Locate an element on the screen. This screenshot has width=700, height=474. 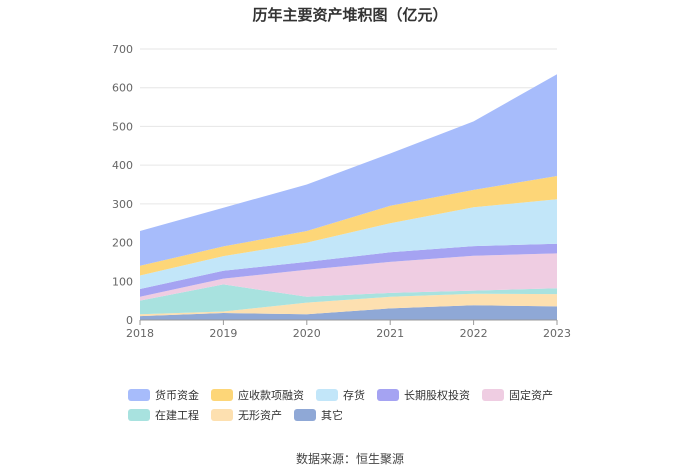
legend-label: 固定资产 is located at coordinates (531, 395).